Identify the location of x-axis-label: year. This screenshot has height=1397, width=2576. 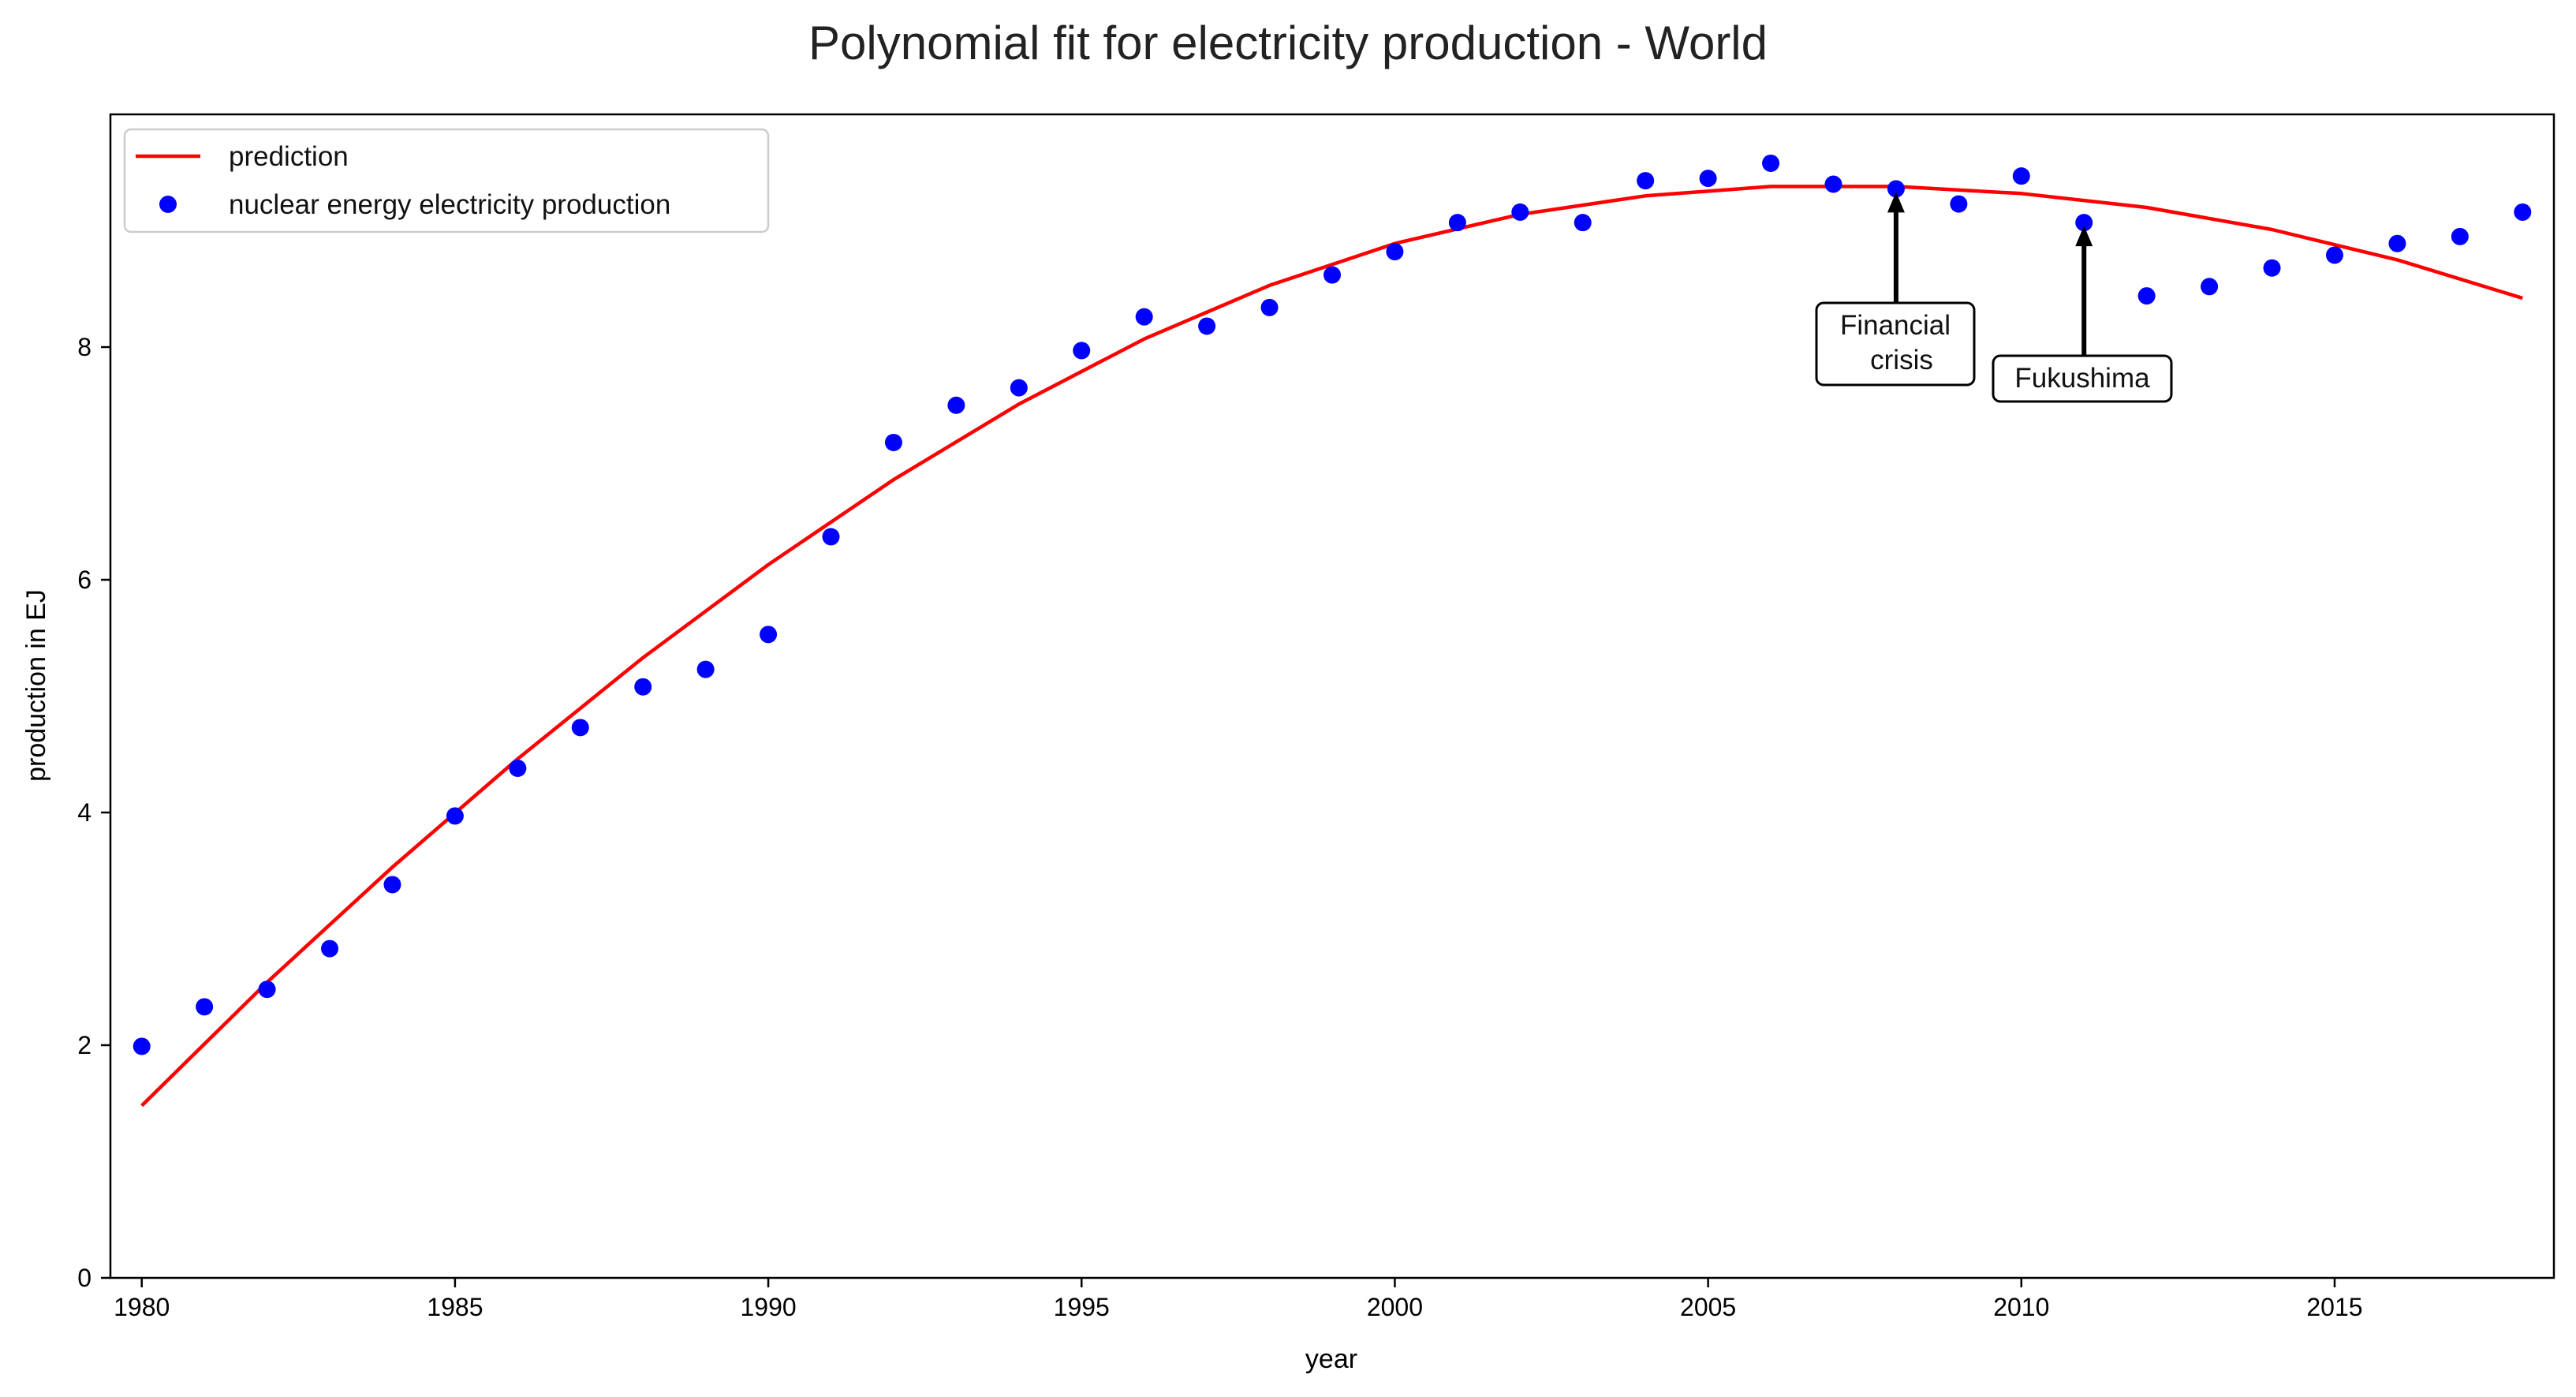
(1331, 1359).